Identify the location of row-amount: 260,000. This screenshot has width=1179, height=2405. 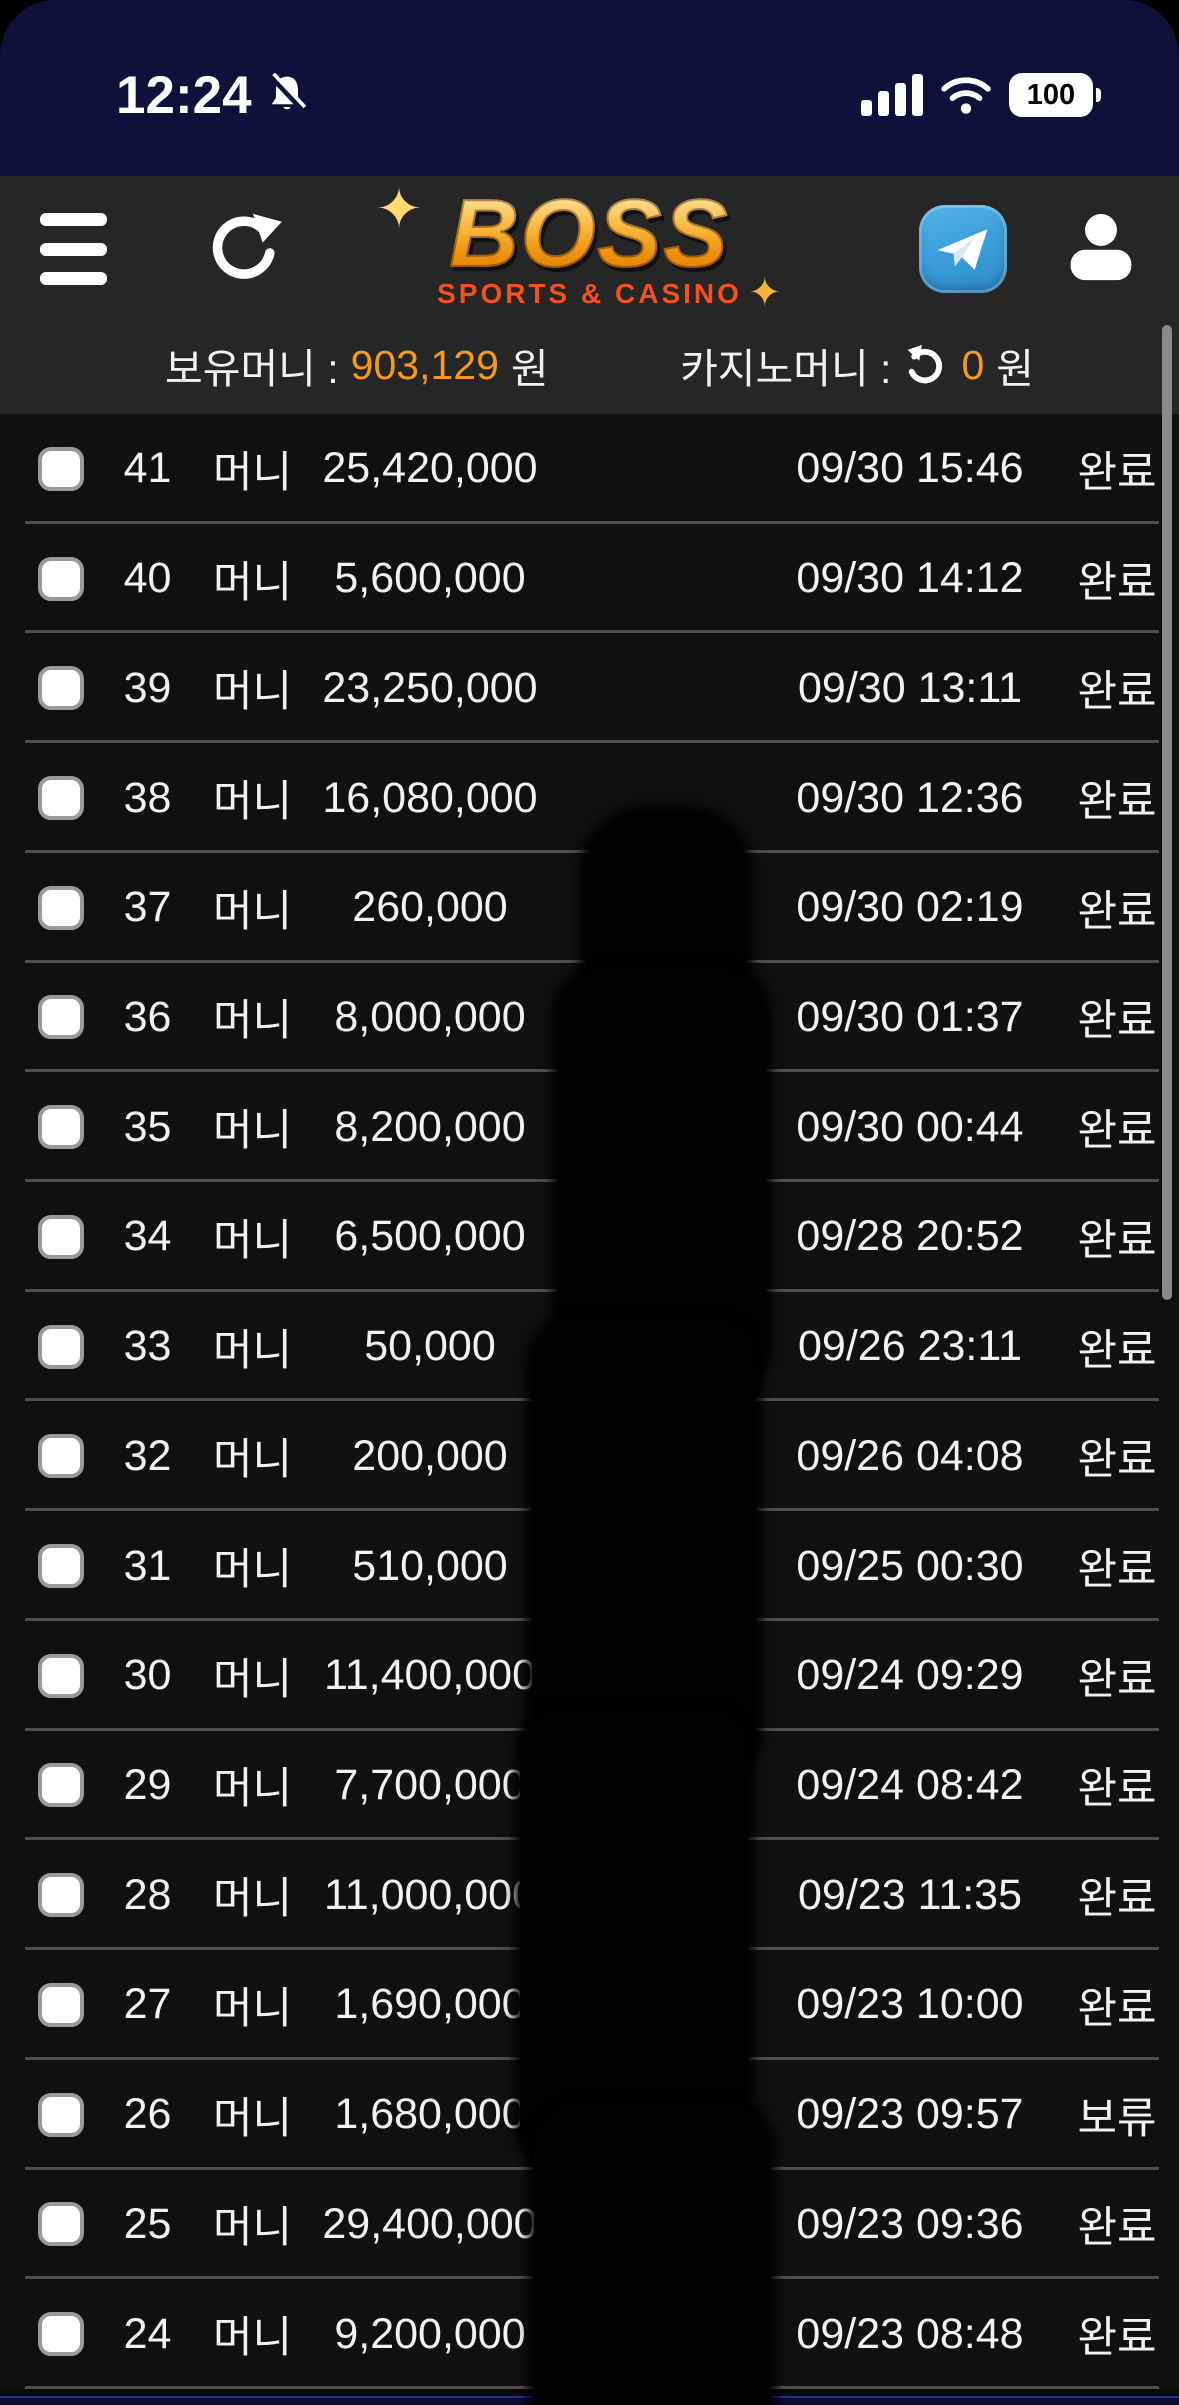
(430, 907).